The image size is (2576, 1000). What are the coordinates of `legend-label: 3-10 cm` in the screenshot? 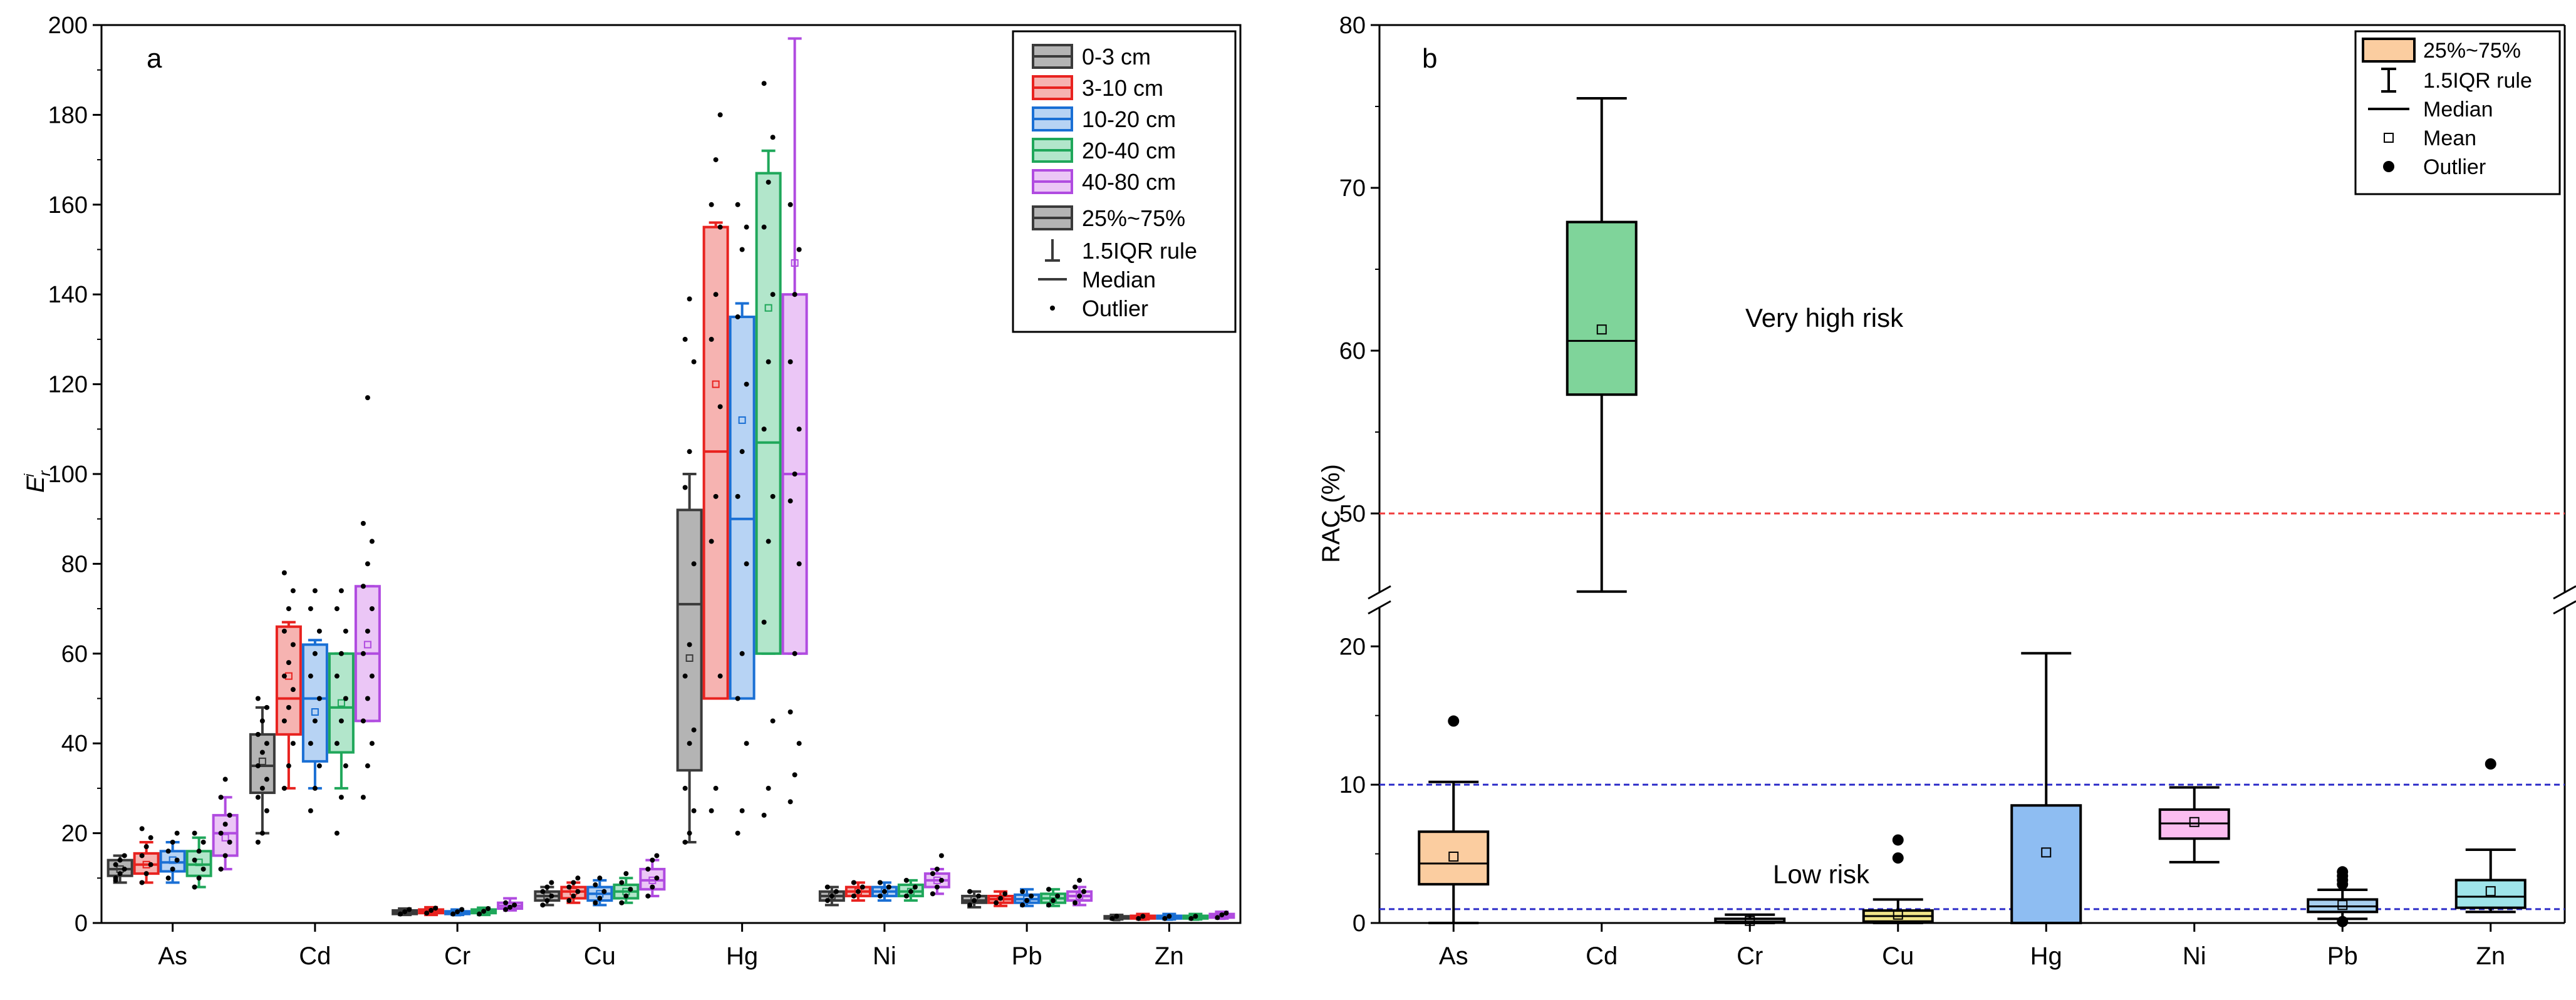 It's located at (1122, 88).